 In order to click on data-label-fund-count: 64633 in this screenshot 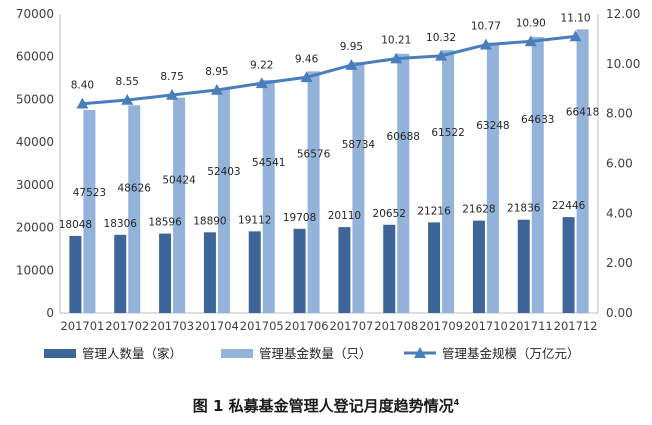, I will do `click(537, 120)`.